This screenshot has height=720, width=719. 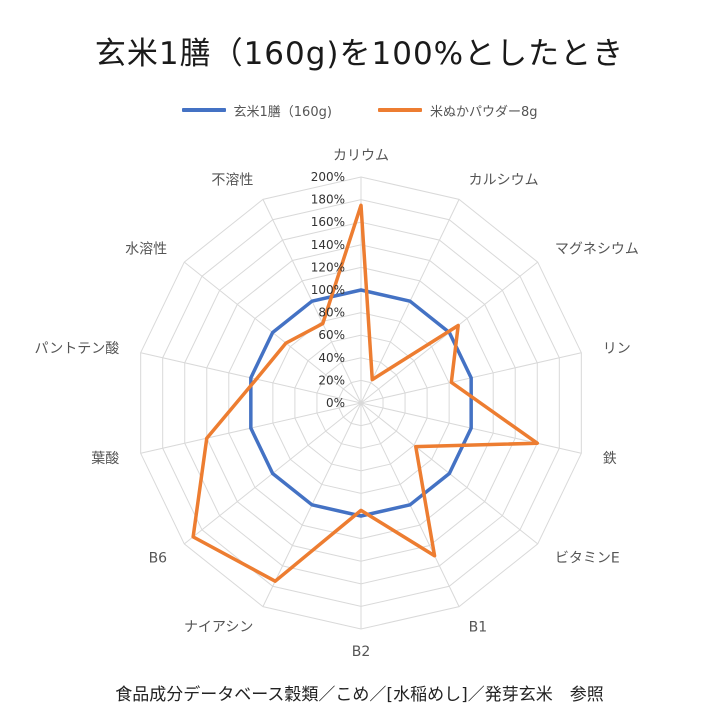 What do you see at coordinates (335, 403) in the screenshot?
I see `tick-label: 0%` at bounding box center [335, 403].